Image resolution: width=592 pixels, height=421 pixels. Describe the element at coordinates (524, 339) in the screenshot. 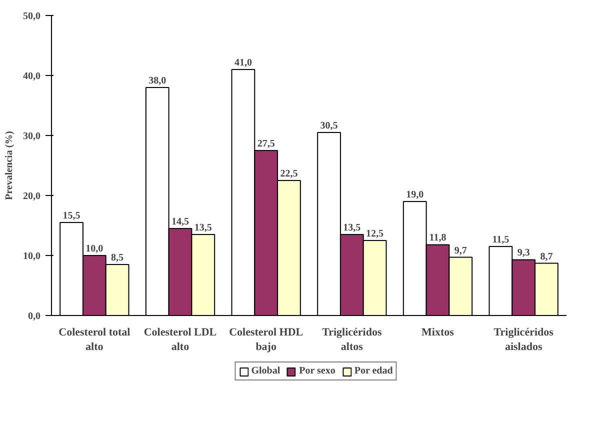

I see `x-tick-label: Triglicéridos aislados` at that location.